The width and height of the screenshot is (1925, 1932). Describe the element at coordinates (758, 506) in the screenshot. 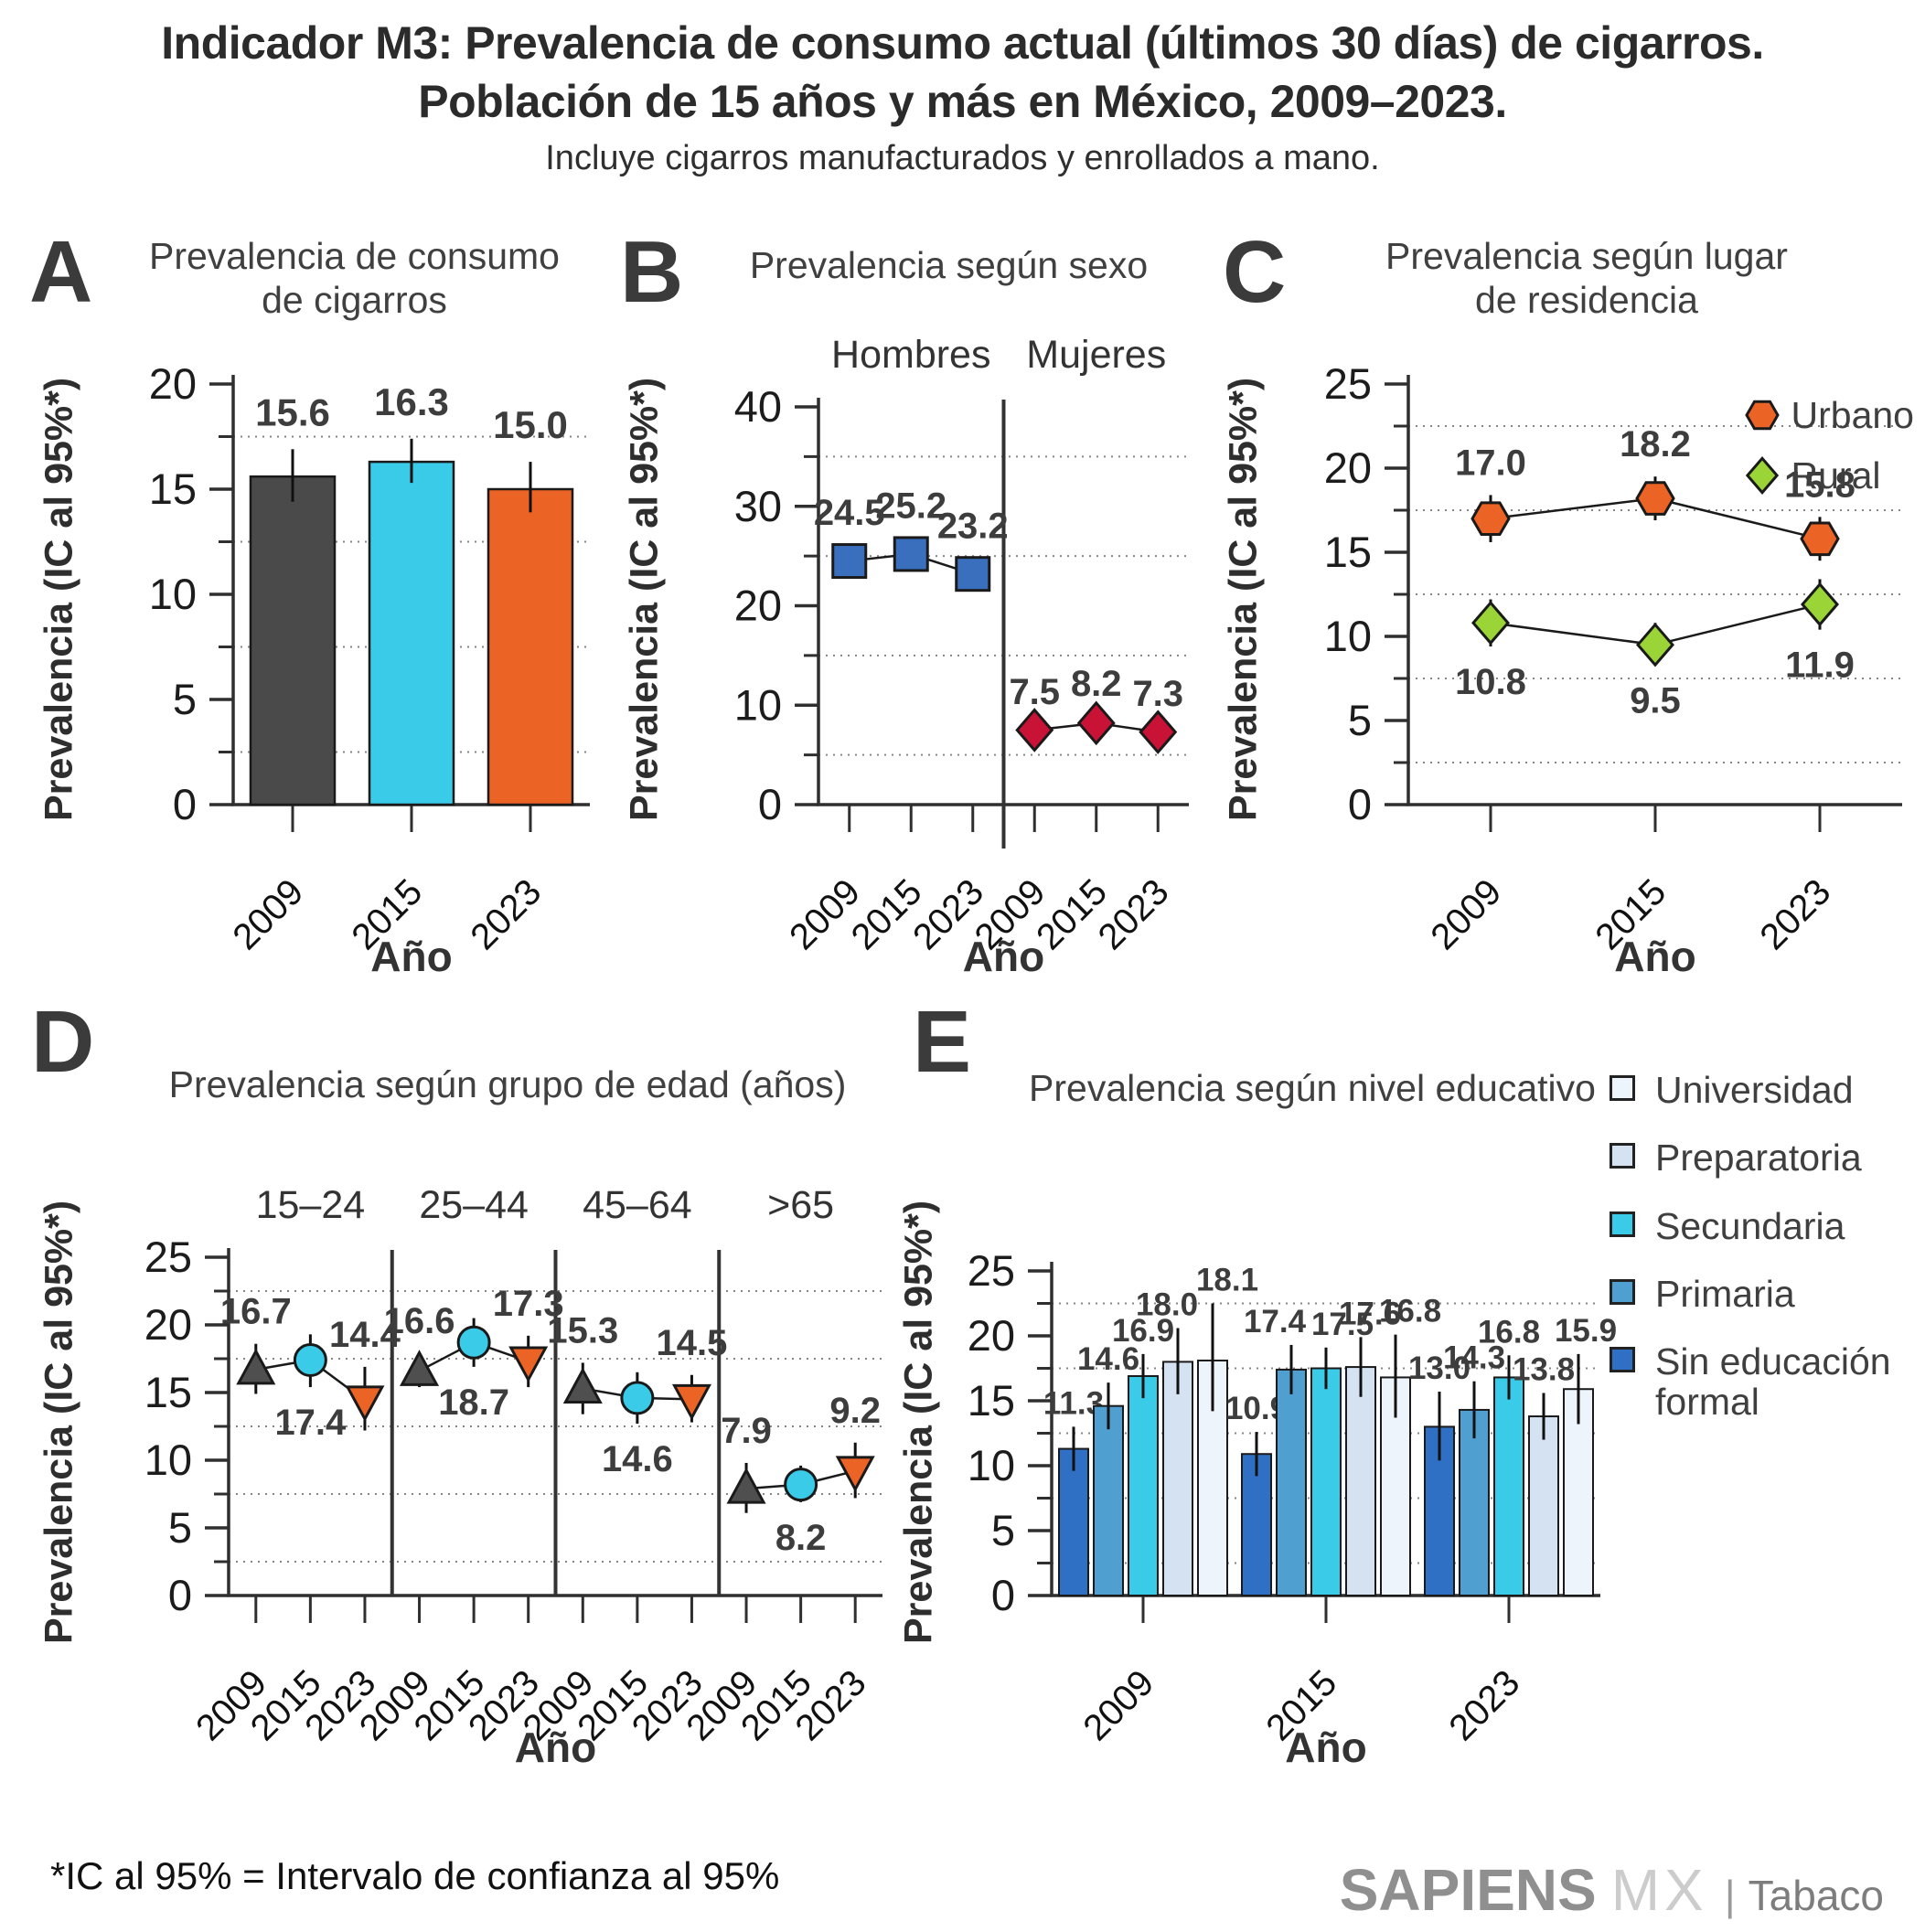

I see `y-tick-label: 30` at that location.